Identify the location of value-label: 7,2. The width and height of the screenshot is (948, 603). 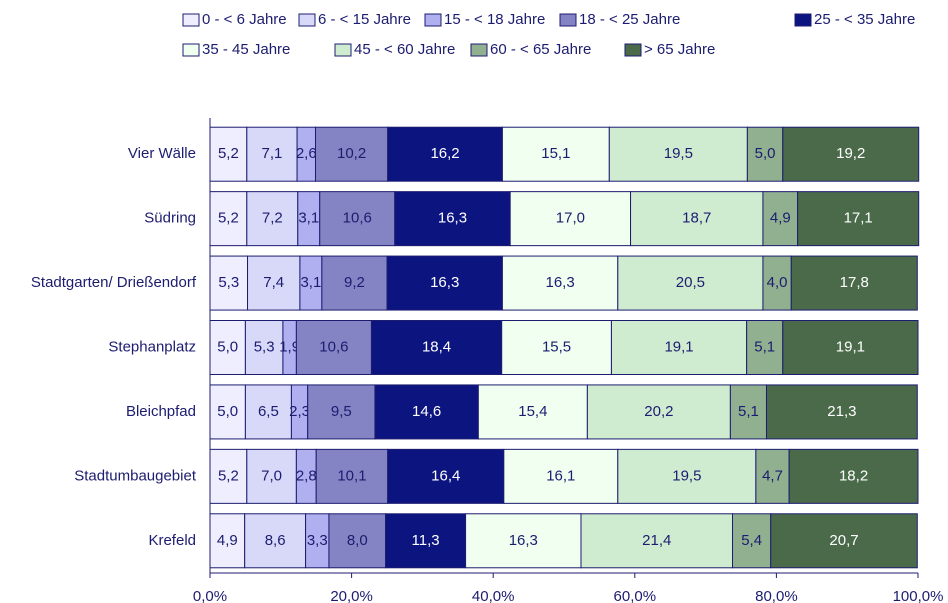
(272, 218).